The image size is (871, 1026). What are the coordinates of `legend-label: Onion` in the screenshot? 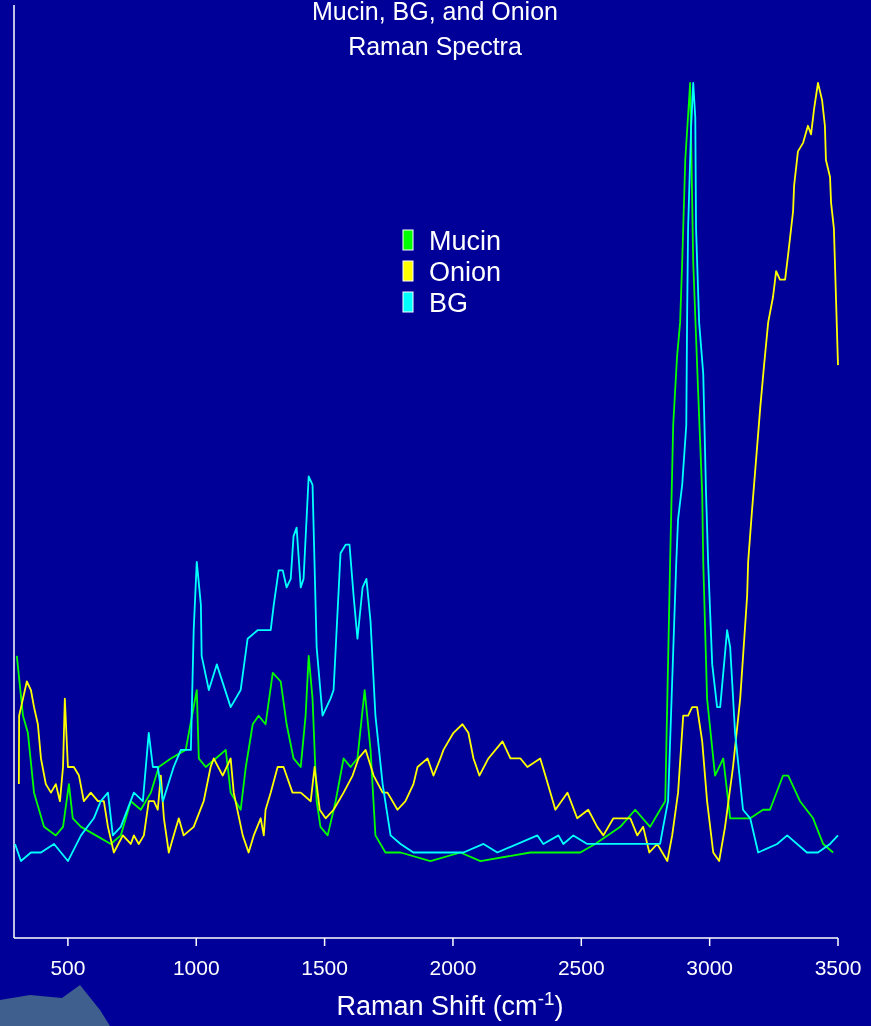 It's located at (465, 272).